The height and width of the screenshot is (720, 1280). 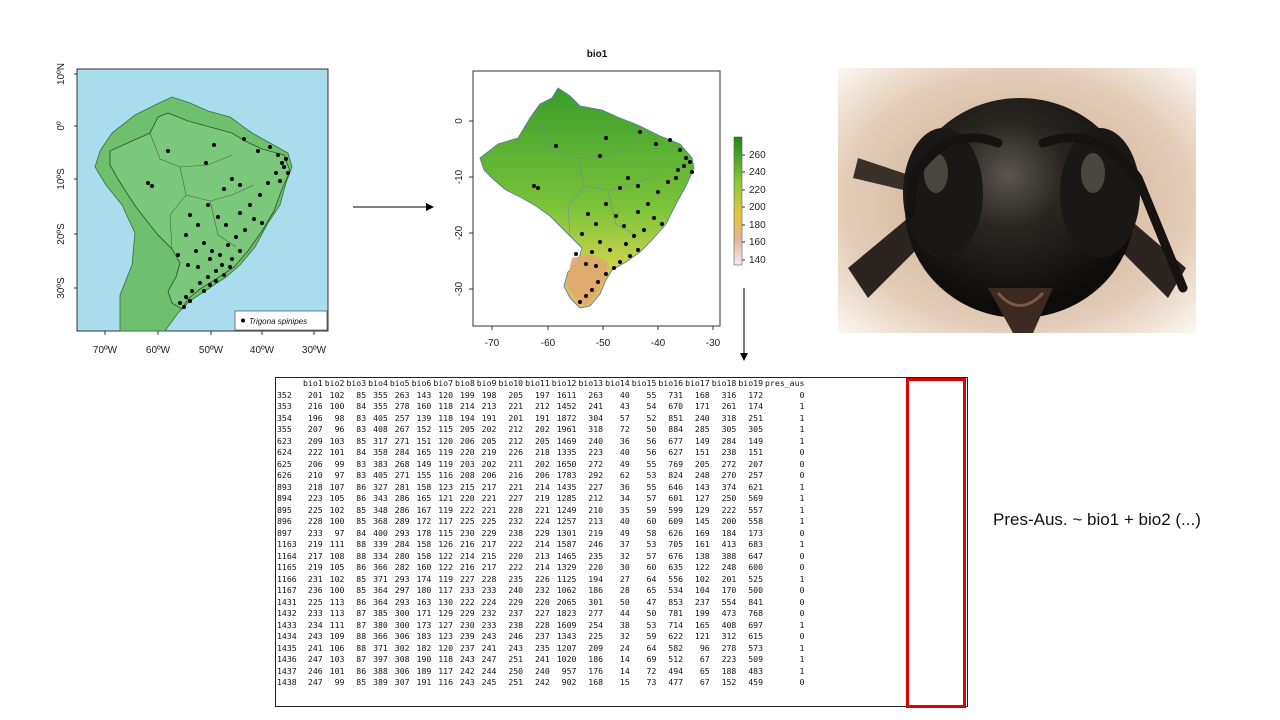 I want to click on table-cell: 268, so click(x=402, y=463).